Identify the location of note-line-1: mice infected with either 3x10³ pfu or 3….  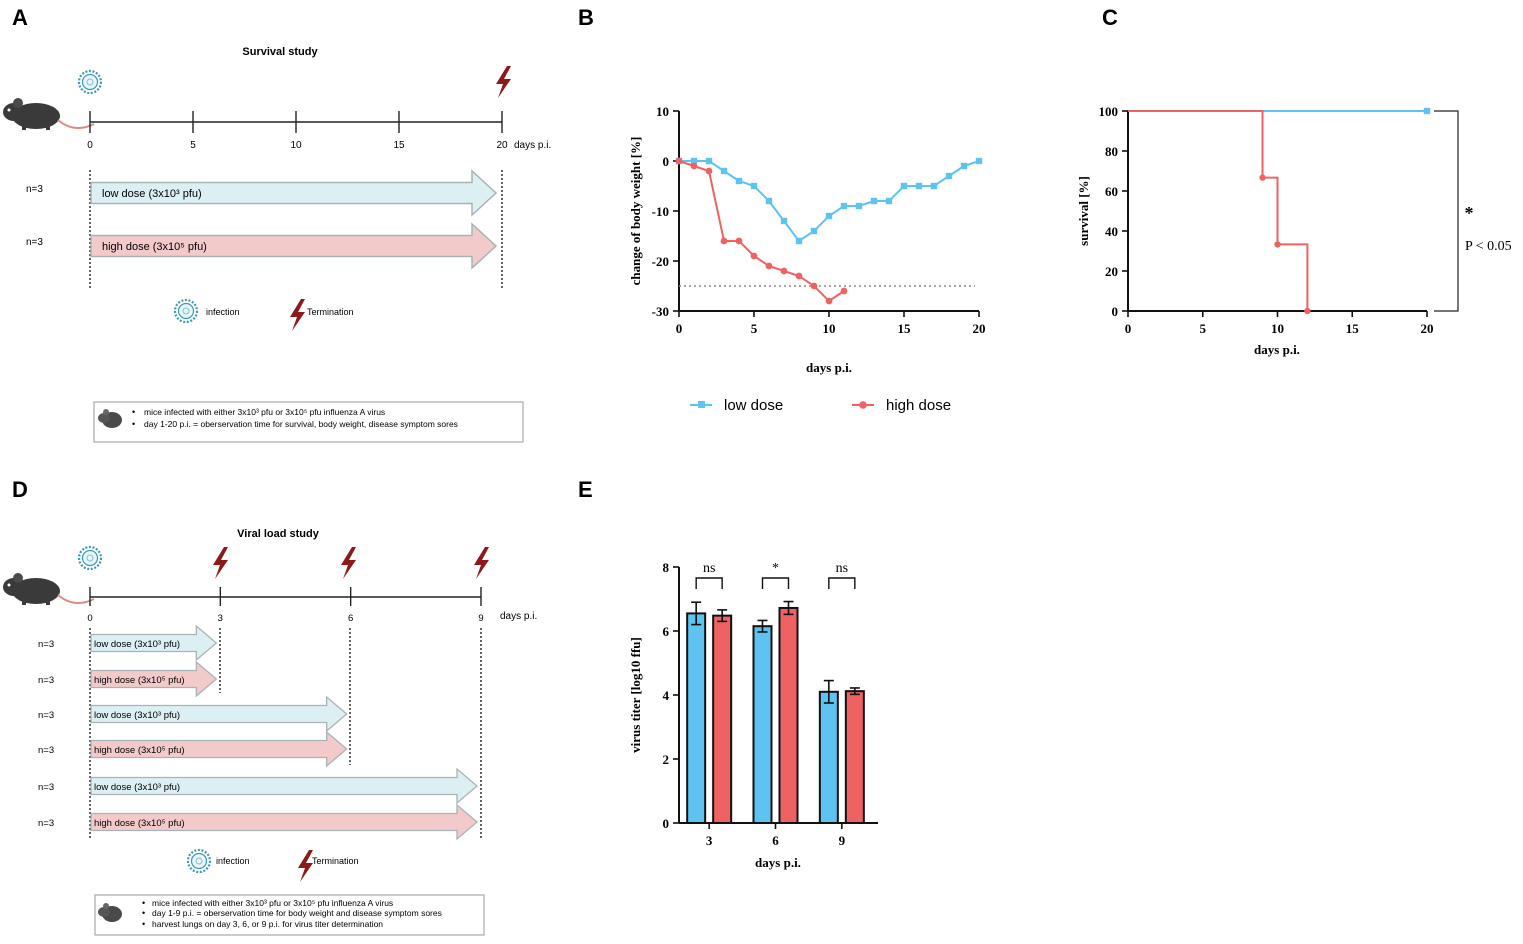
(264, 412).